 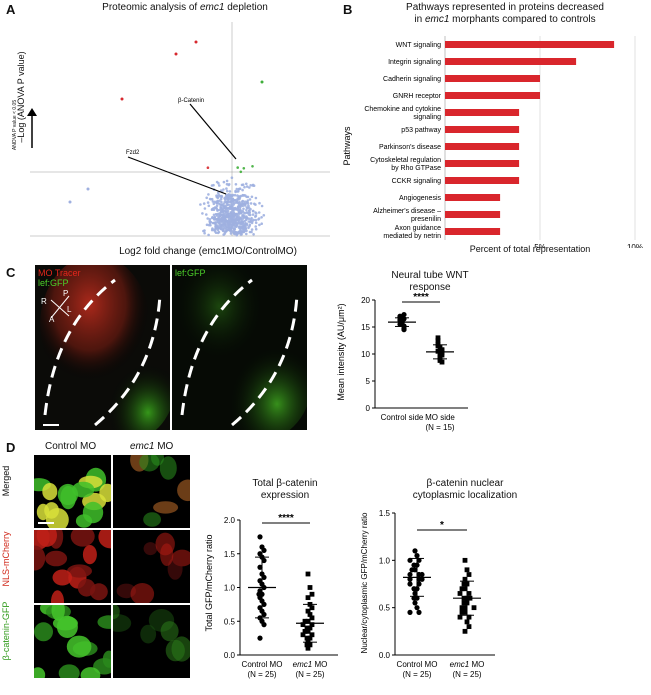 I want to click on significance-stars: ****, so click(x=421, y=297).